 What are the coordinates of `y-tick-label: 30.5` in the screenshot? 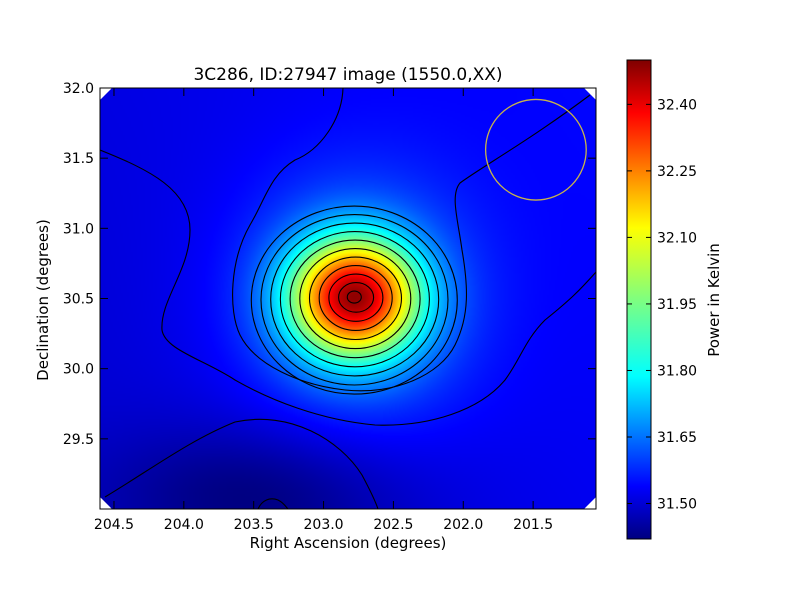 It's located at (78, 300).